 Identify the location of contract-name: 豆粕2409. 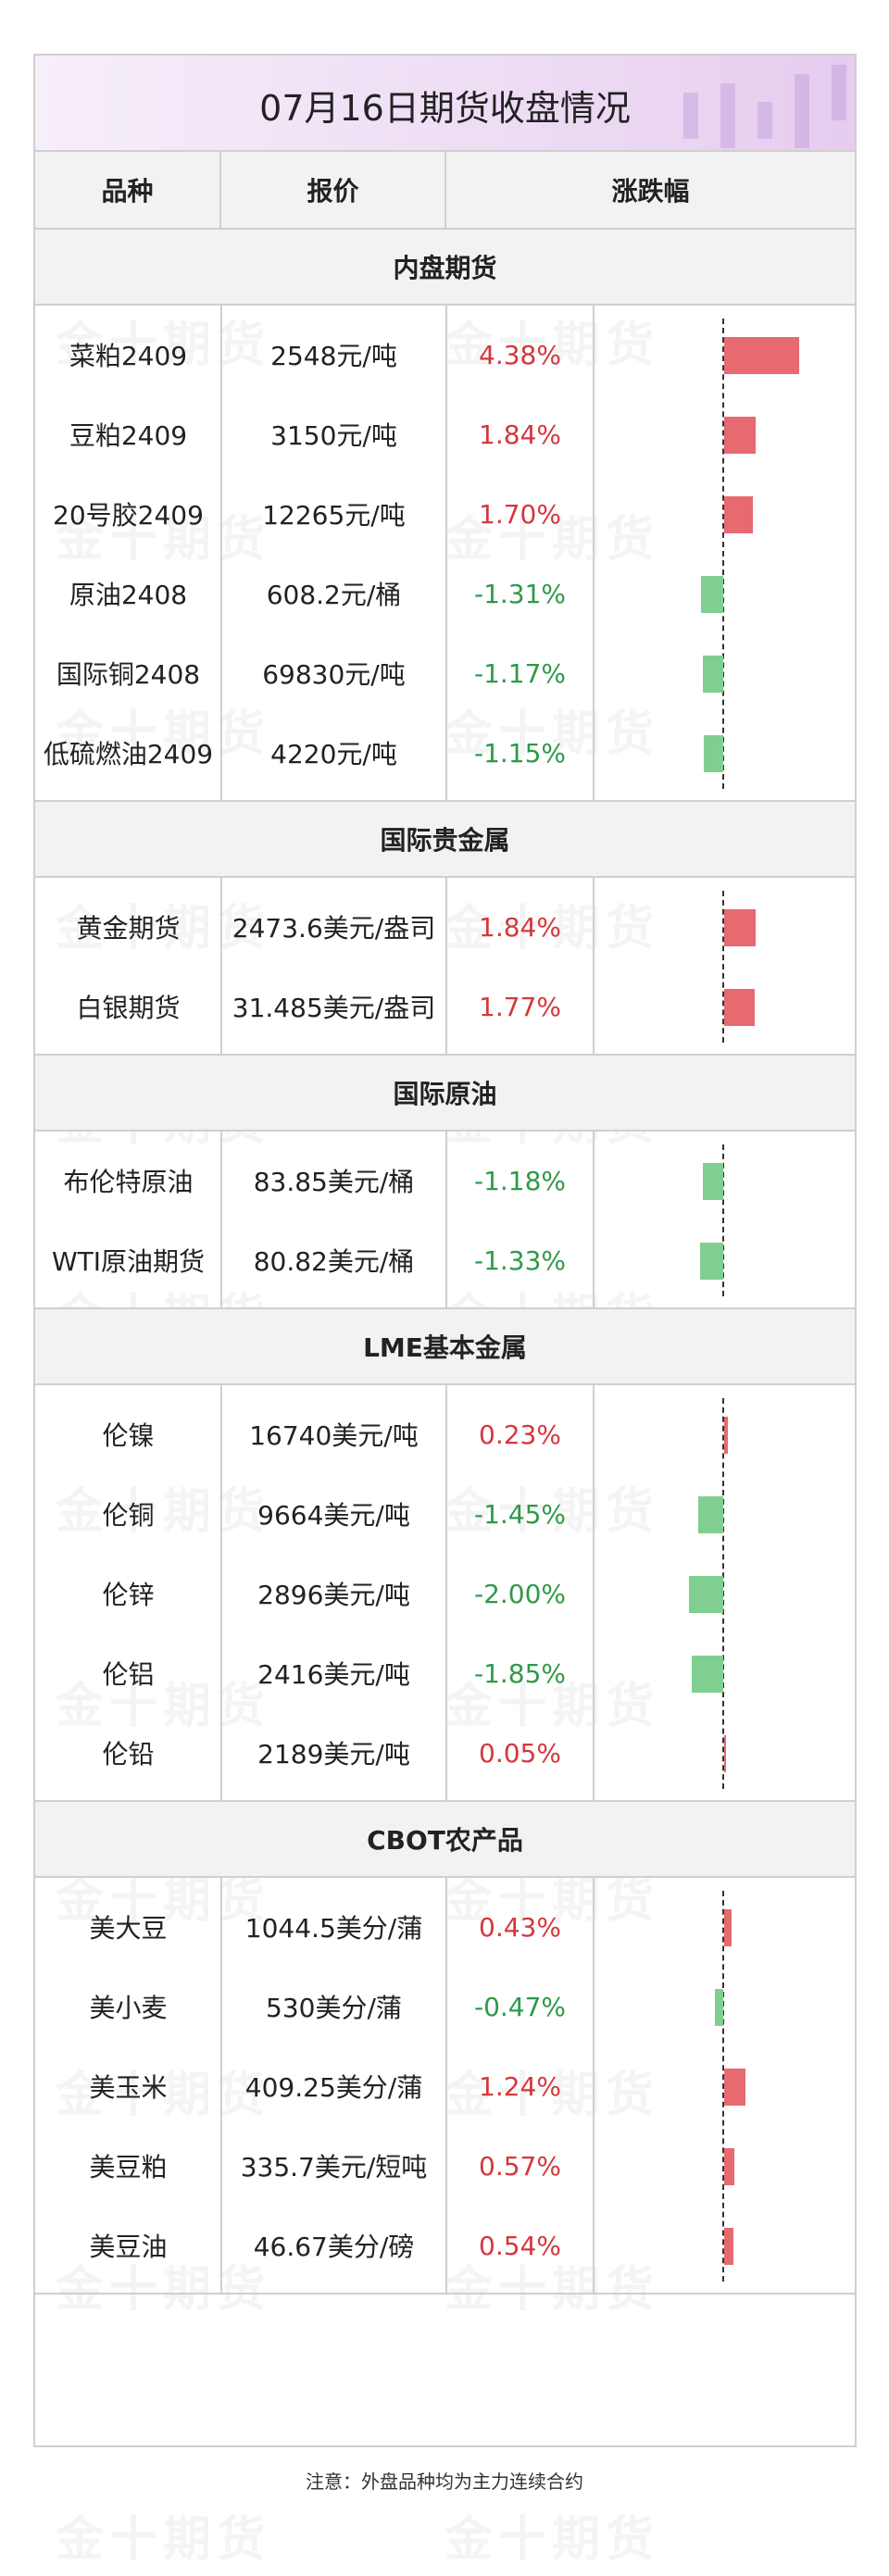
(128, 435).